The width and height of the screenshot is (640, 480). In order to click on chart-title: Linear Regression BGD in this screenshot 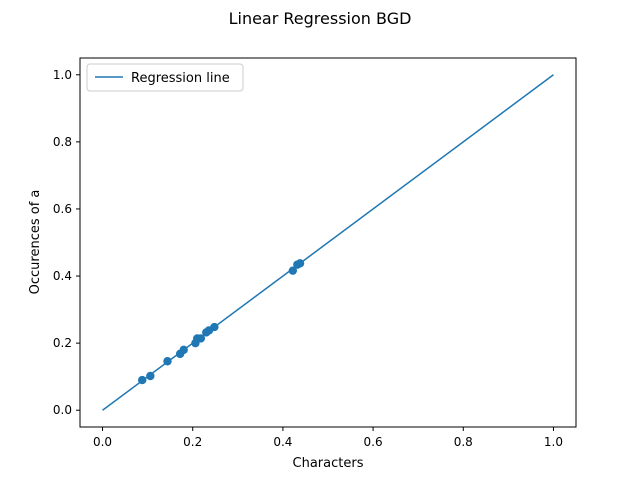, I will do `click(320, 18)`.